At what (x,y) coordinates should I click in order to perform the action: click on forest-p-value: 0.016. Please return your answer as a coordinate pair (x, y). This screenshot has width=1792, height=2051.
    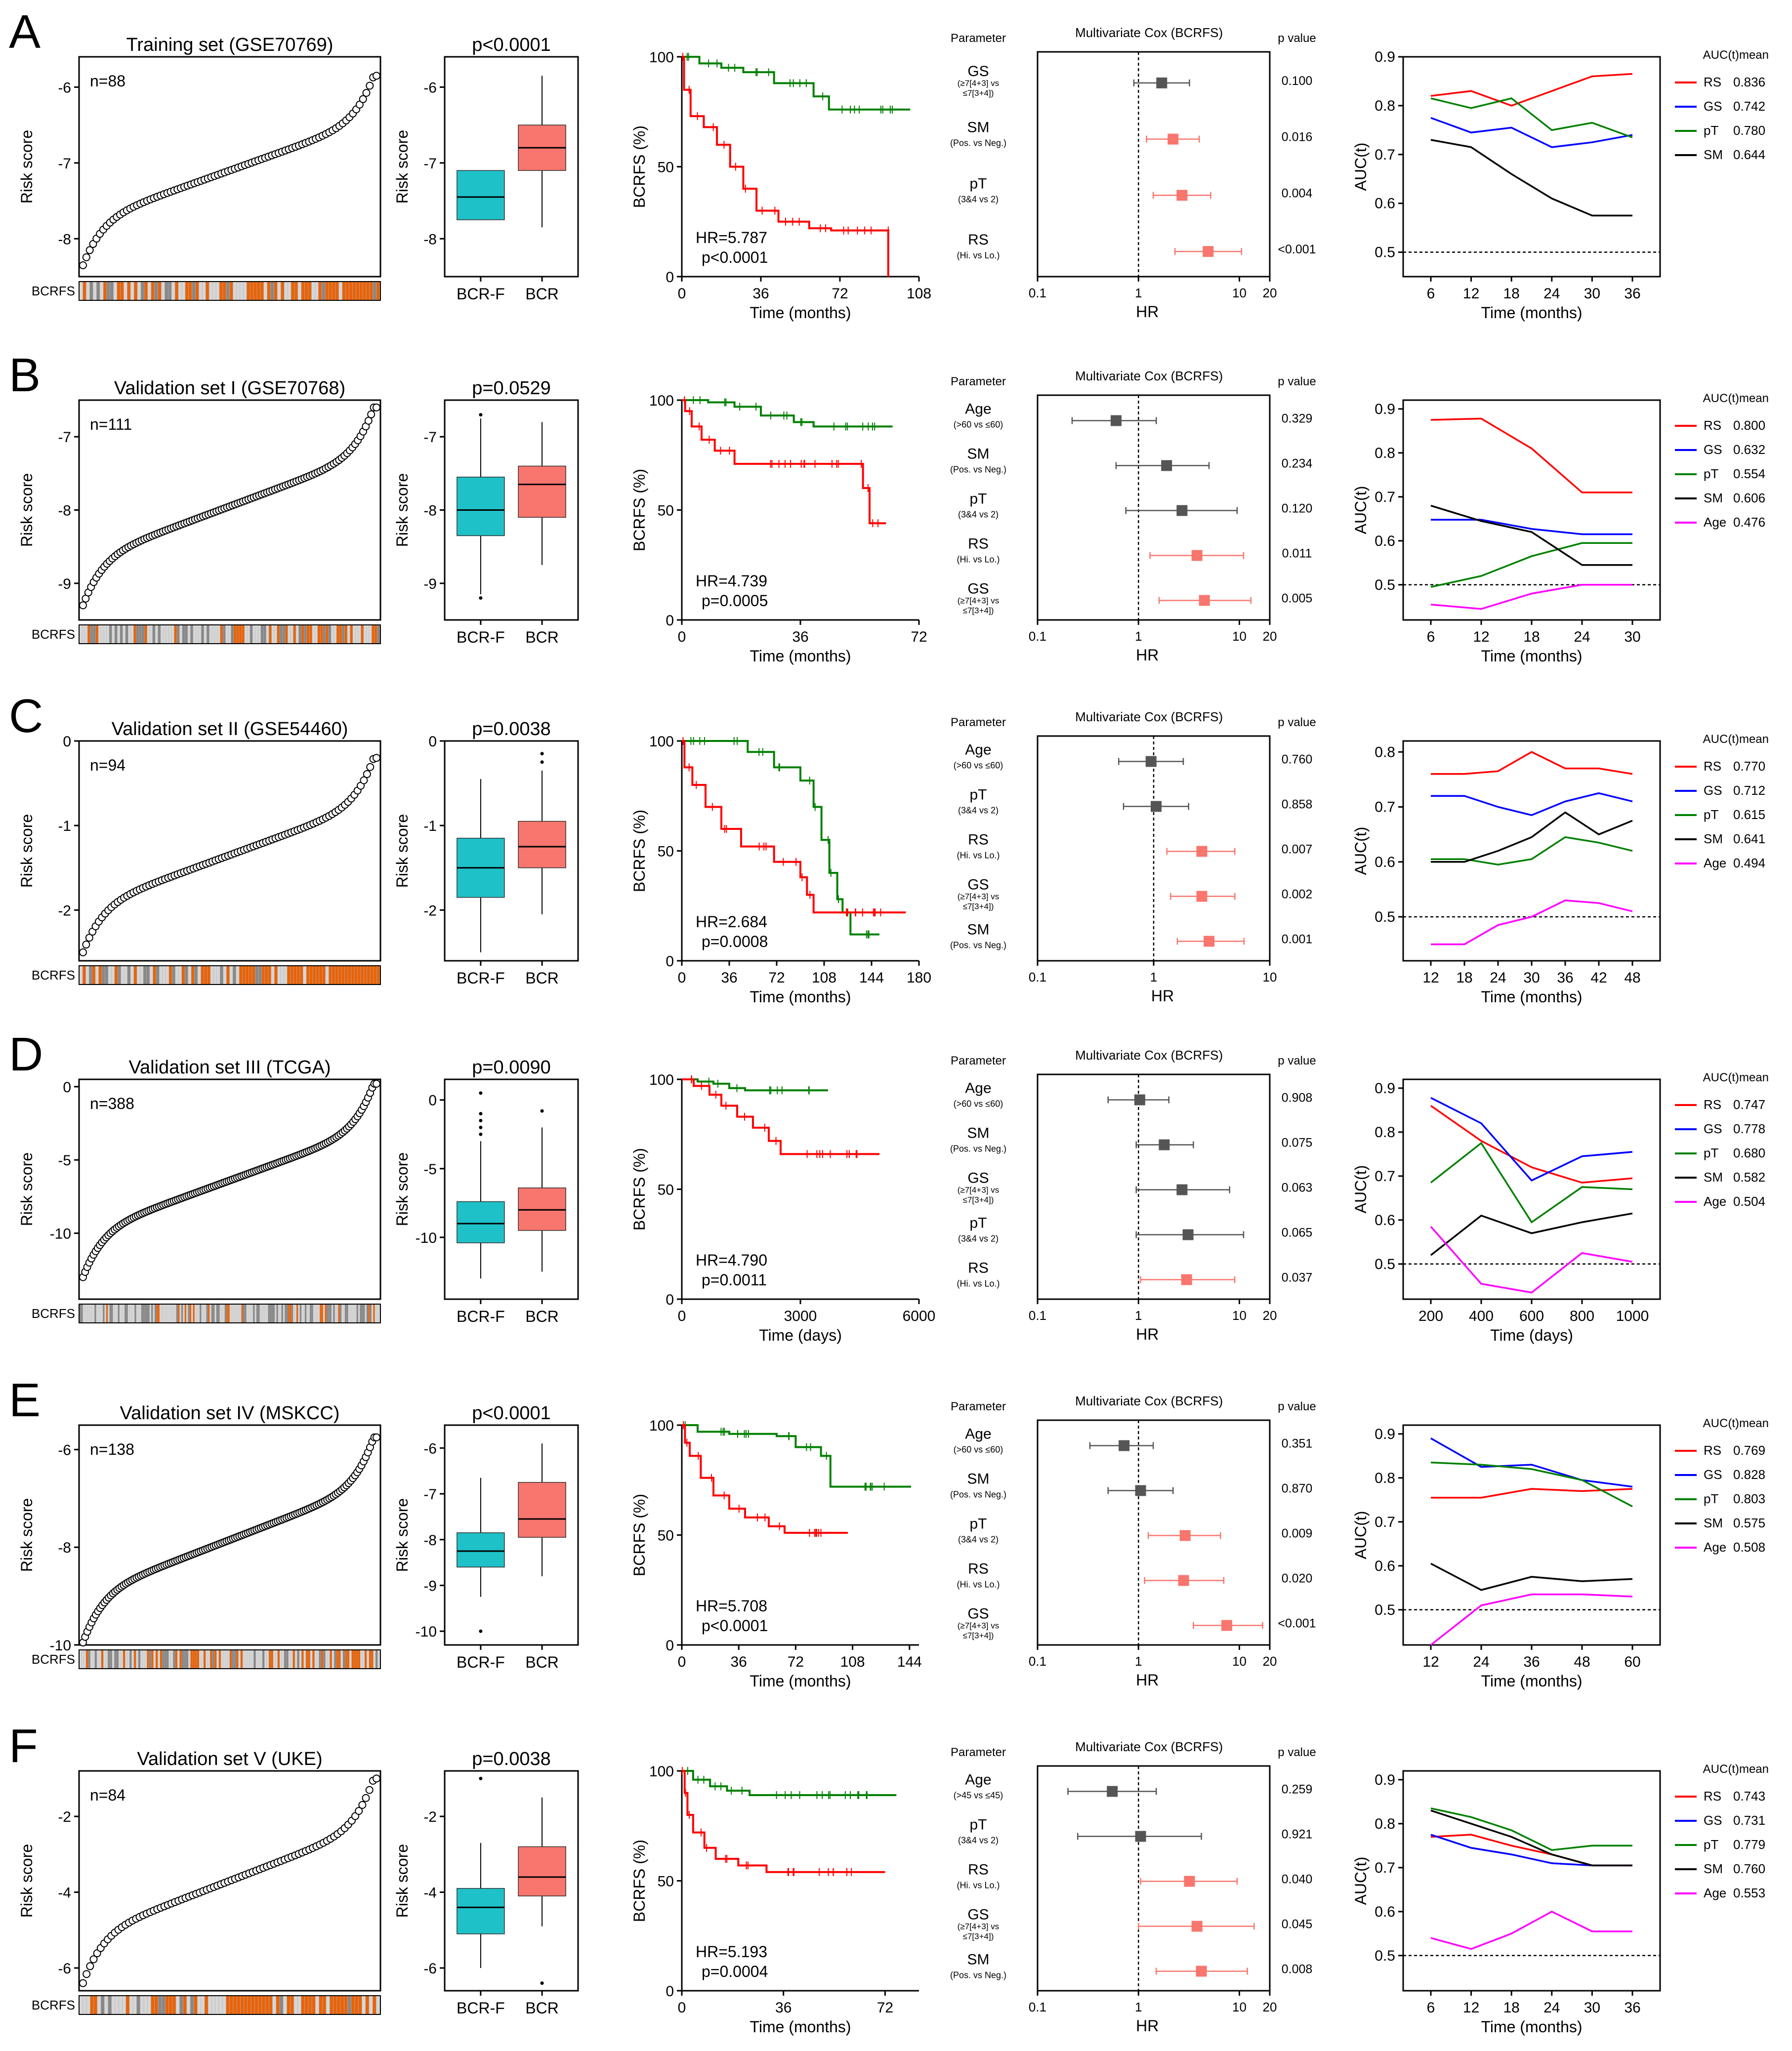
    Looking at the image, I should click on (1297, 137).